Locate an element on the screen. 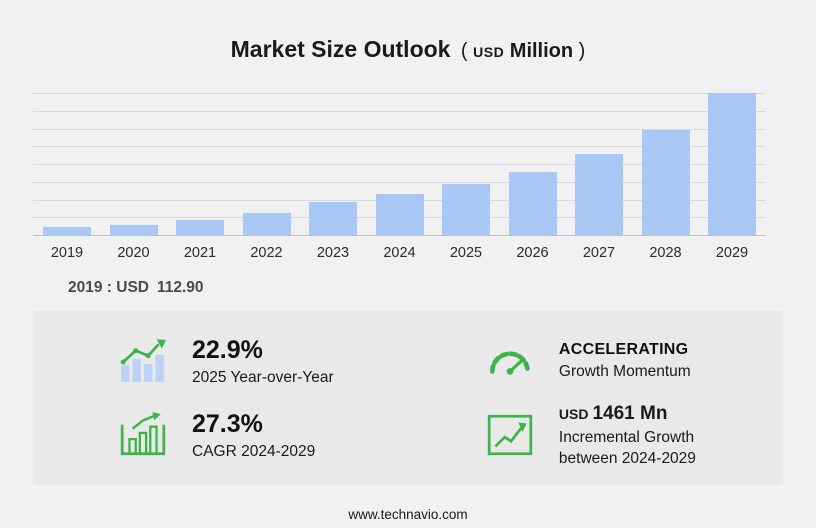  stat-value-currency: USD is located at coordinates (573, 413).